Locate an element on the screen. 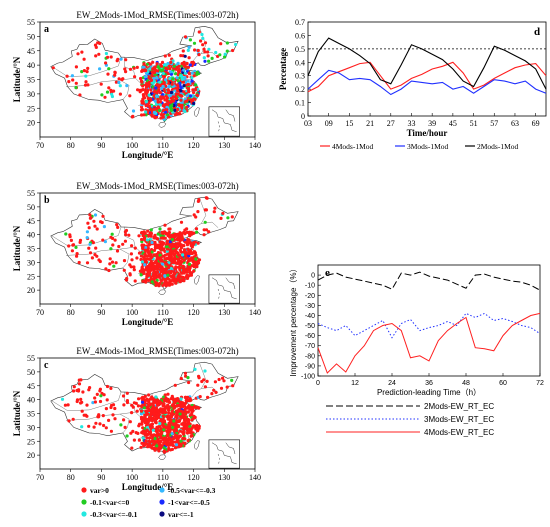  y-axis-label: Percentage is located at coordinates (283, 69).